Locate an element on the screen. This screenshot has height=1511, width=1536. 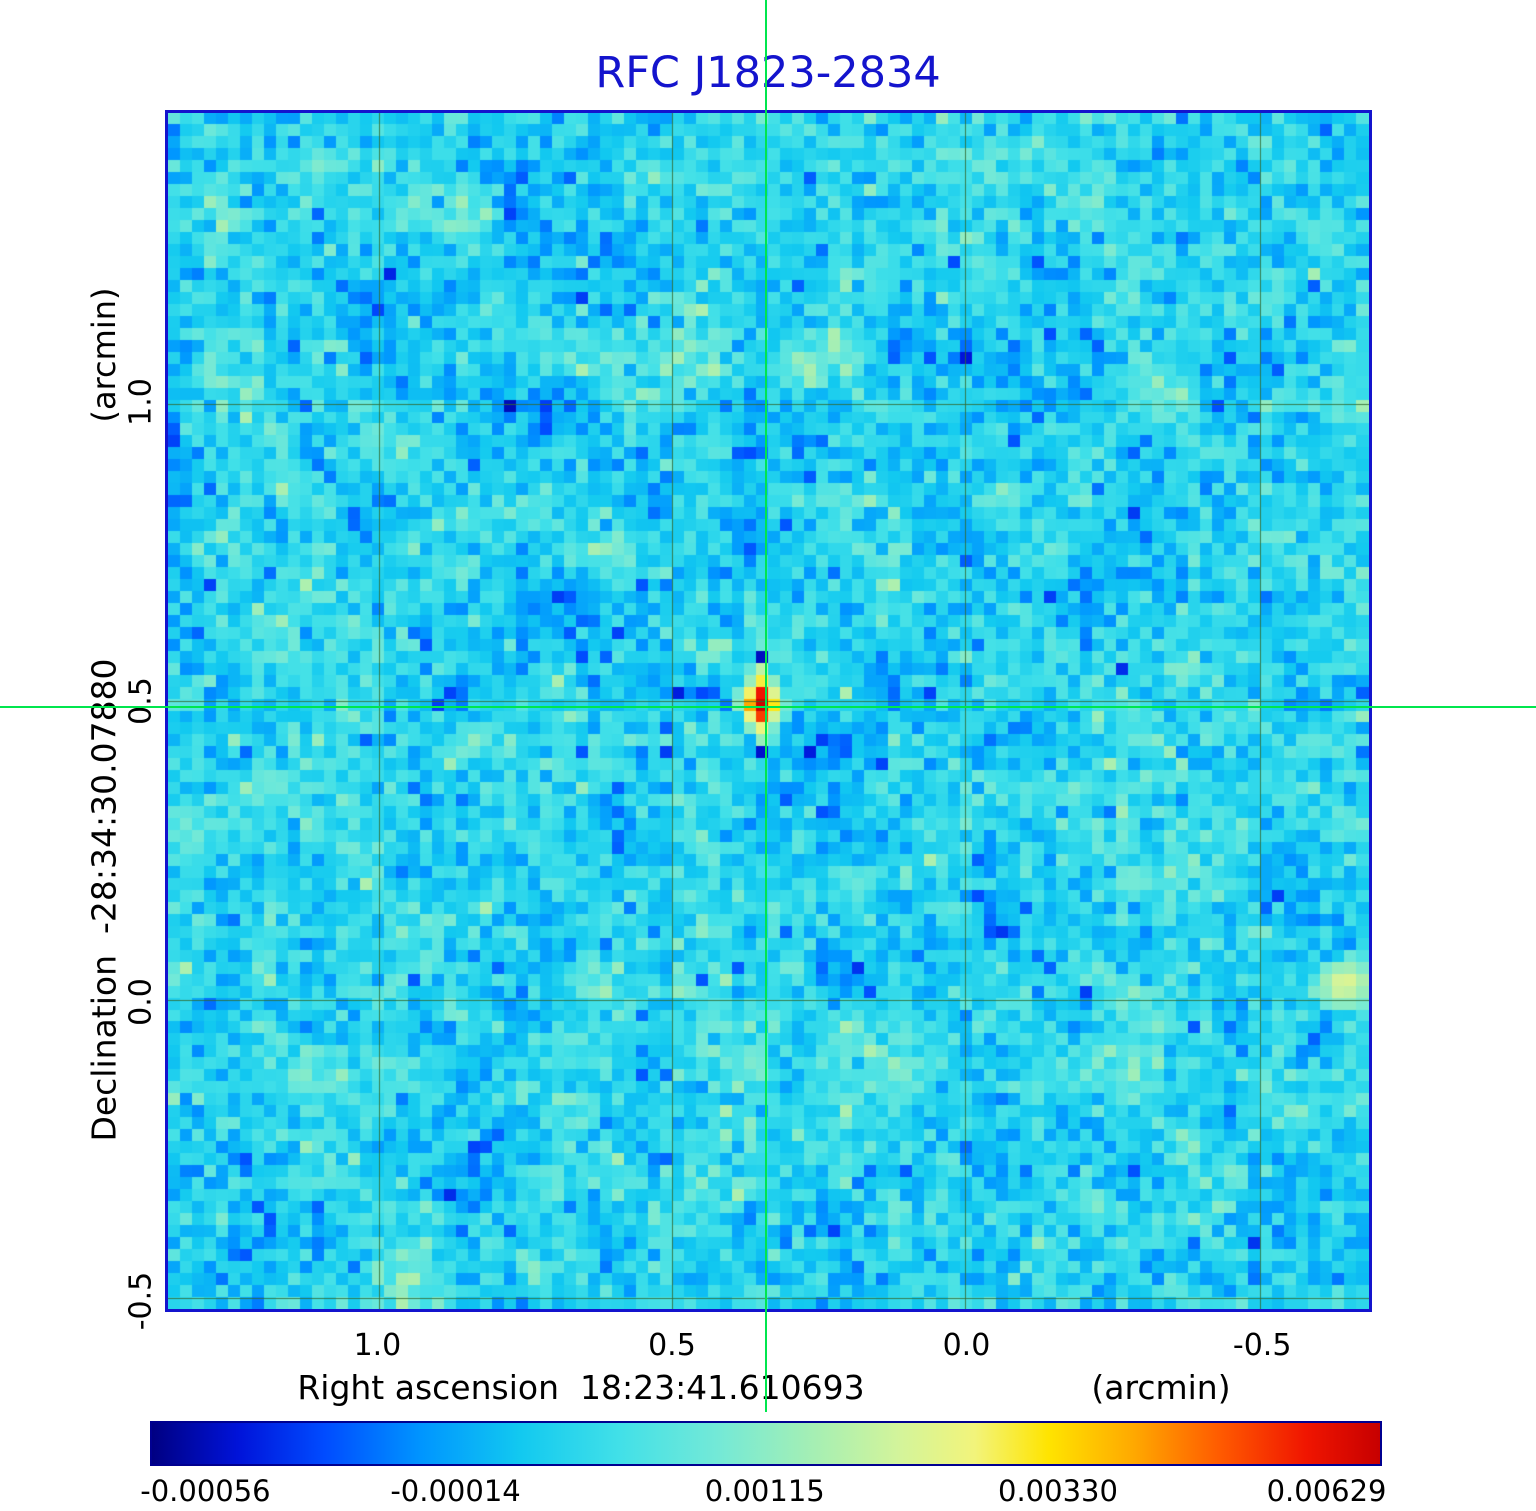
colorbar-tick-label: -0.00014 is located at coordinates (455, 1491).